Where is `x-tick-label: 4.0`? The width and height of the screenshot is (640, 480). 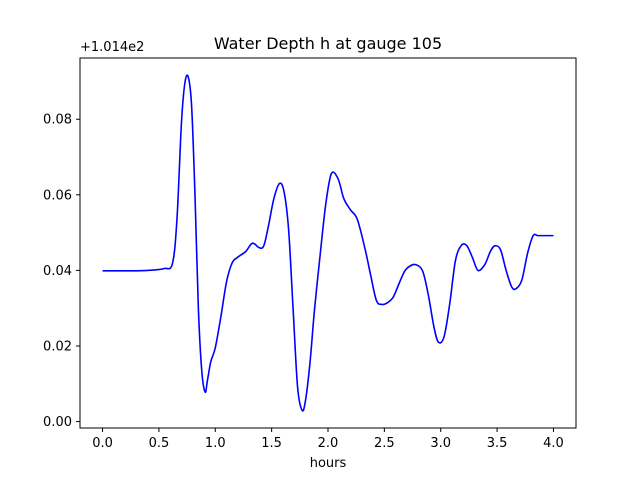
x-tick-label: 4.0 is located at coordinates (553, 443).